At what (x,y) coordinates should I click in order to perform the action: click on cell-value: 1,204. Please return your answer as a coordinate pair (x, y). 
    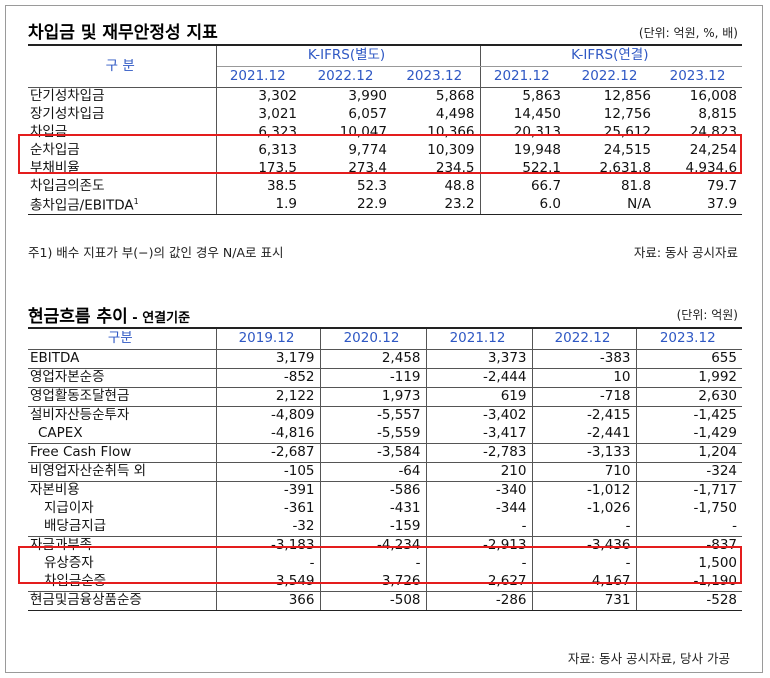
    Looking at the image, I should click on (689, 453).